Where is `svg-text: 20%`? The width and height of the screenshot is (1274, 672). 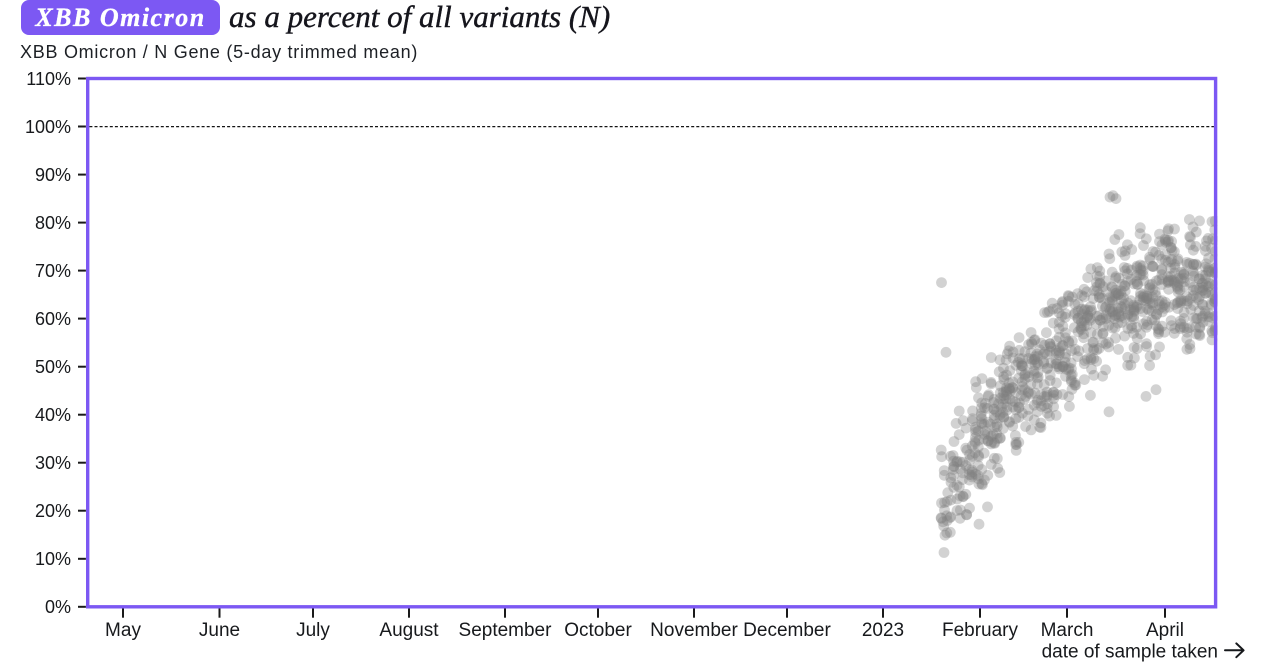 svg-text: 20% is located at coordinates (53, 511).